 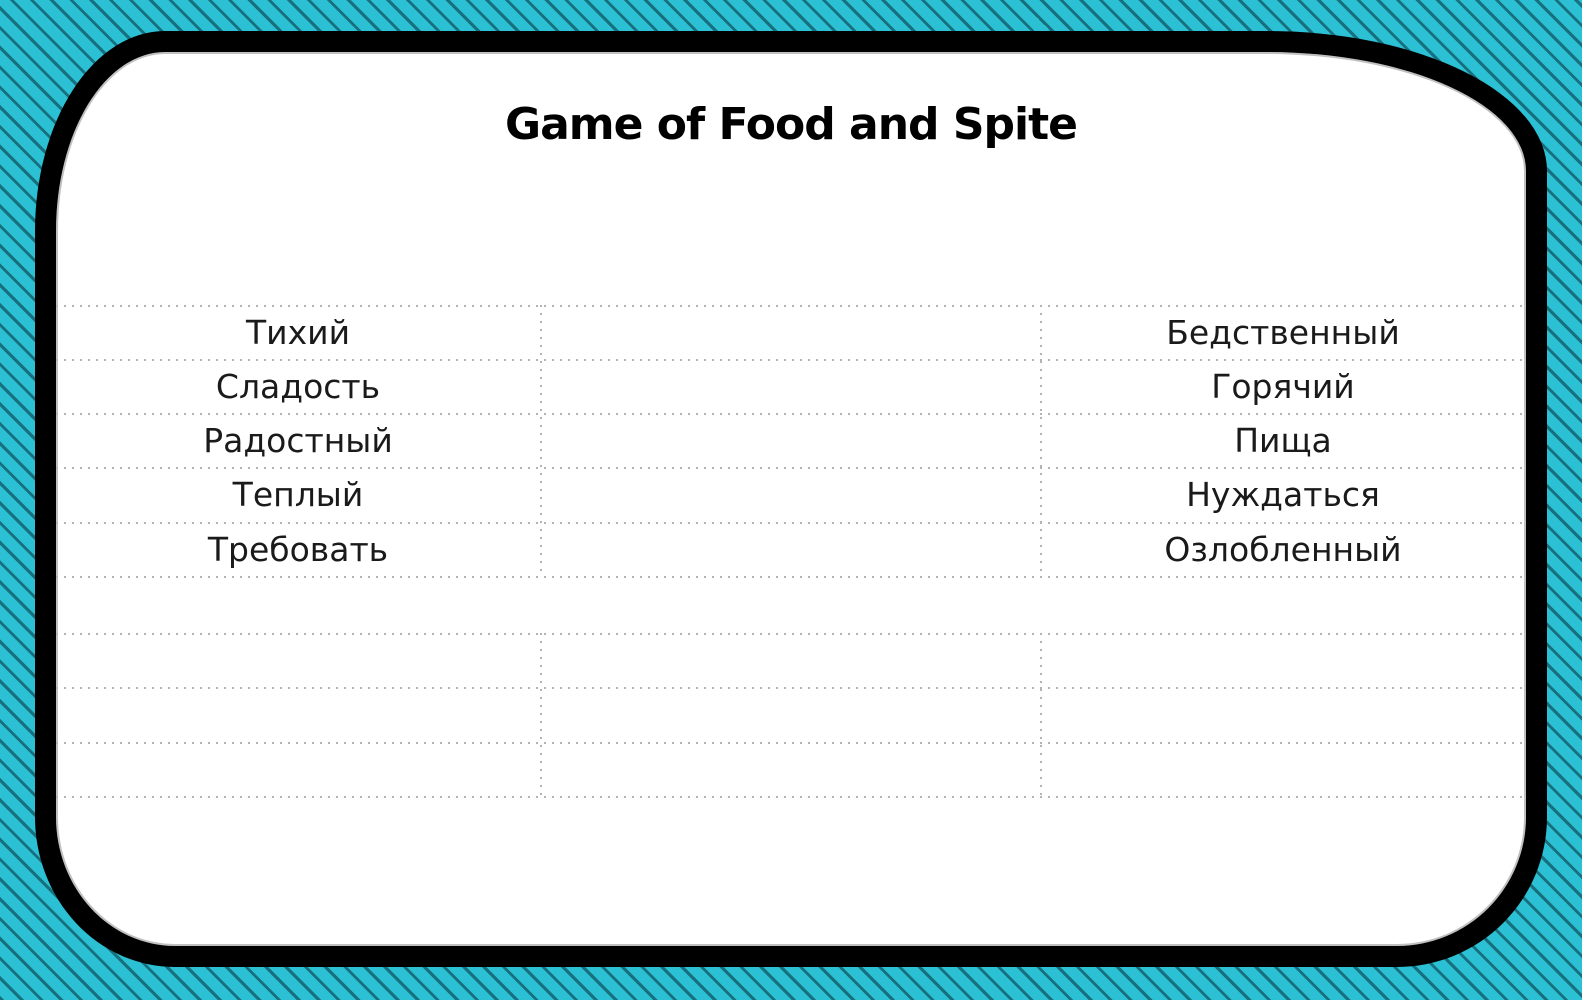 I want to click on word-chip: Бедственный, so click(x=1283, y=332).